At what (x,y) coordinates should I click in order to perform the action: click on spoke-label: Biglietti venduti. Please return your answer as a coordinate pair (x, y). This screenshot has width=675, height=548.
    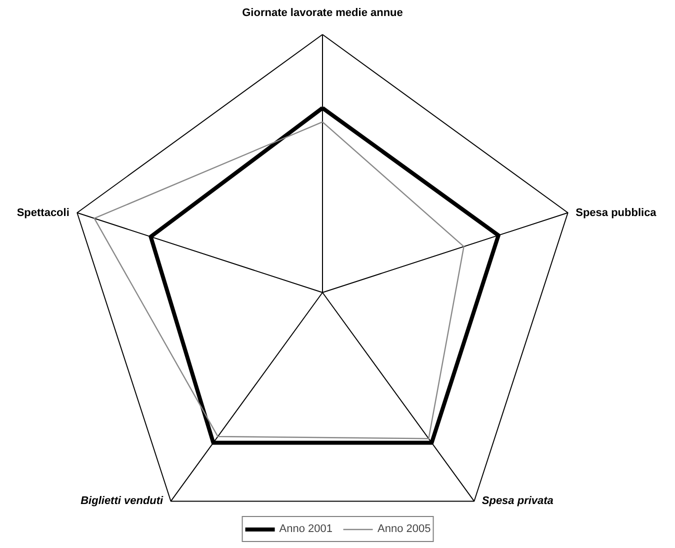
    Looking at the image, I should click on (122, 501).